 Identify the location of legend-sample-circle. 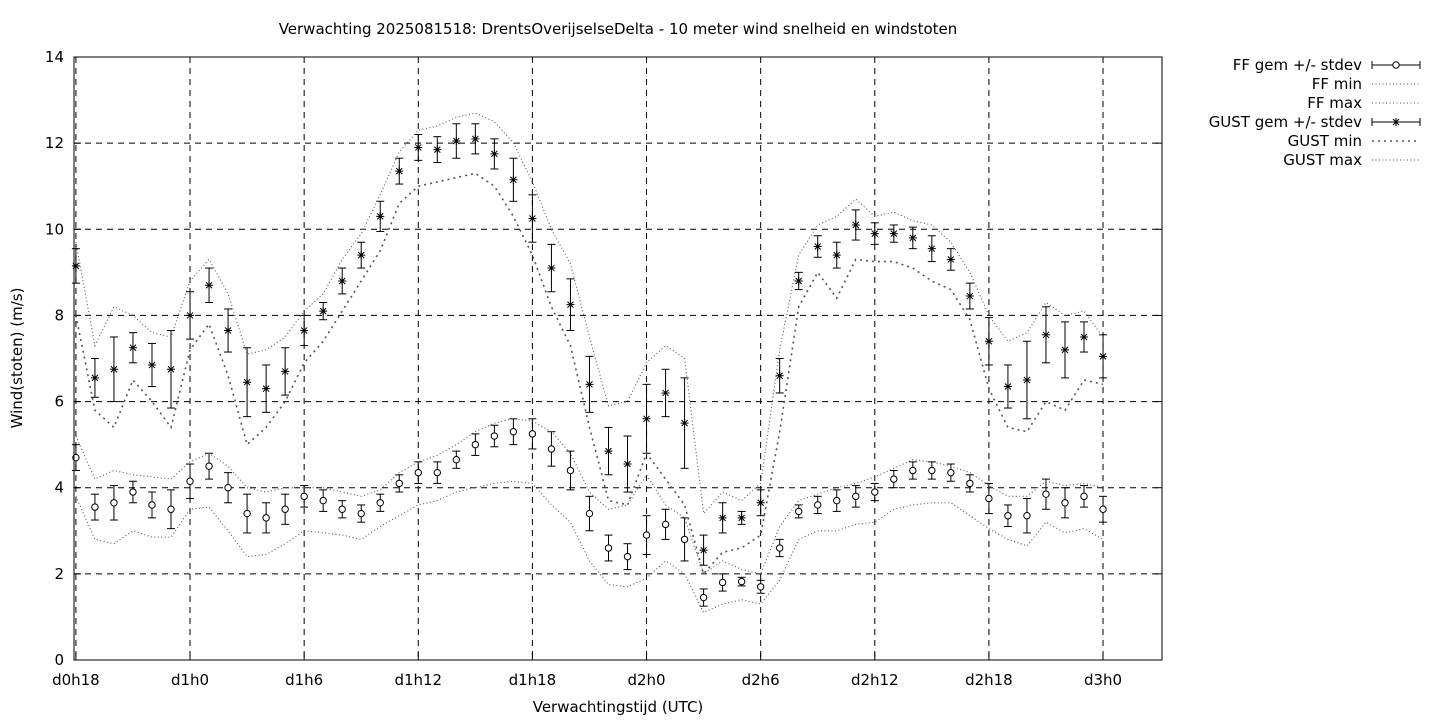
(1396, 65).